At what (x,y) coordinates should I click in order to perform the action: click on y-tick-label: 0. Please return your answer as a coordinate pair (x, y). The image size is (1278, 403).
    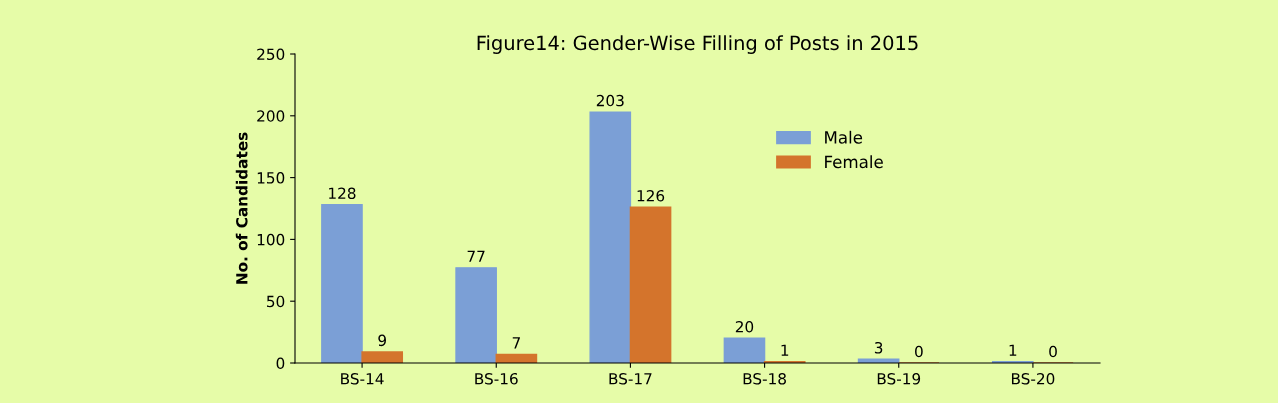
    Looking at the image, I should click on (280, 363).